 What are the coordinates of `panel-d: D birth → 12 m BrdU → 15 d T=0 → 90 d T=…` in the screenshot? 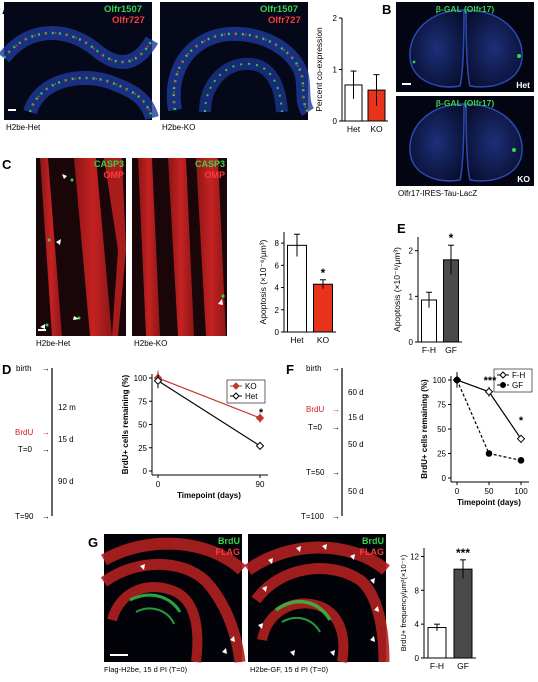 It's located at (135, 441).